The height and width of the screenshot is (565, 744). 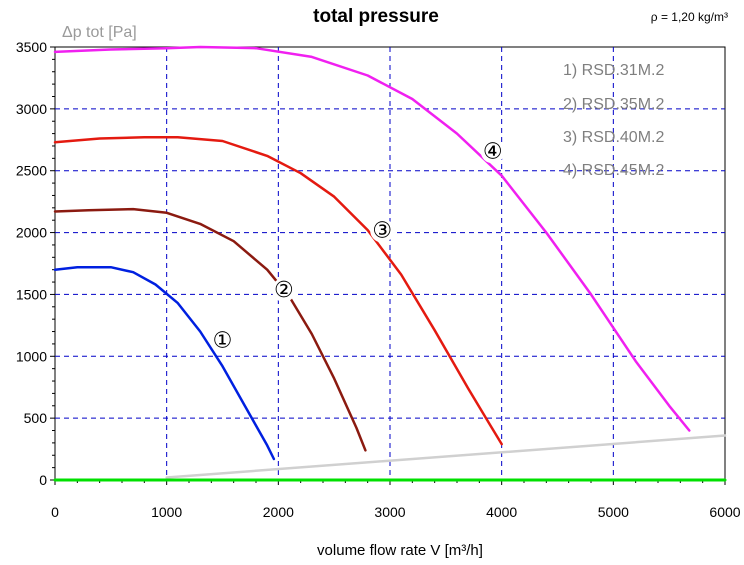 What do you see at coordinates (613, 512) in the screenshot?
I see `x-tick-label: 5000` at bounding box center [613, 512].